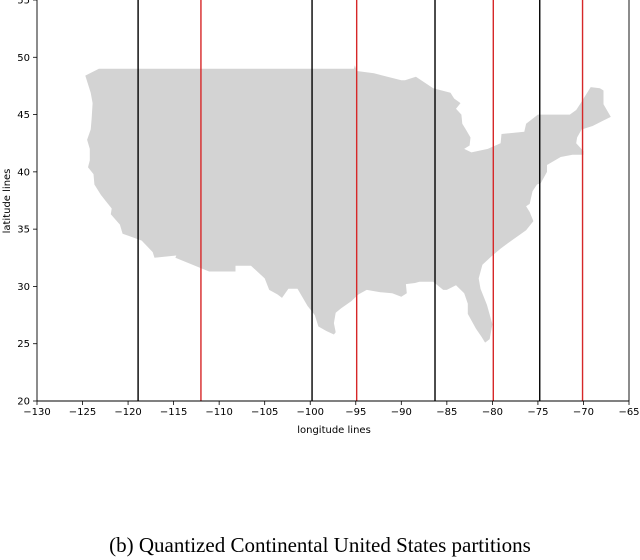 This screenshot has height=560, width=640. What do you see at coordinates (583, 412) in the screenshot?
I see `x-tick-label: −70` at bounding box center [583, 412].